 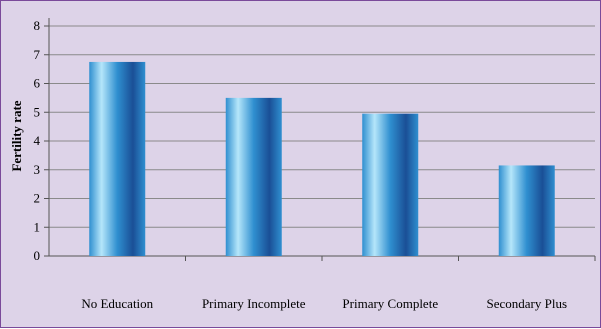 What do you see at coordinates (37, 54) in the screenshot?
I see `y-tick-label: 7` at bounding box center [37, 54].